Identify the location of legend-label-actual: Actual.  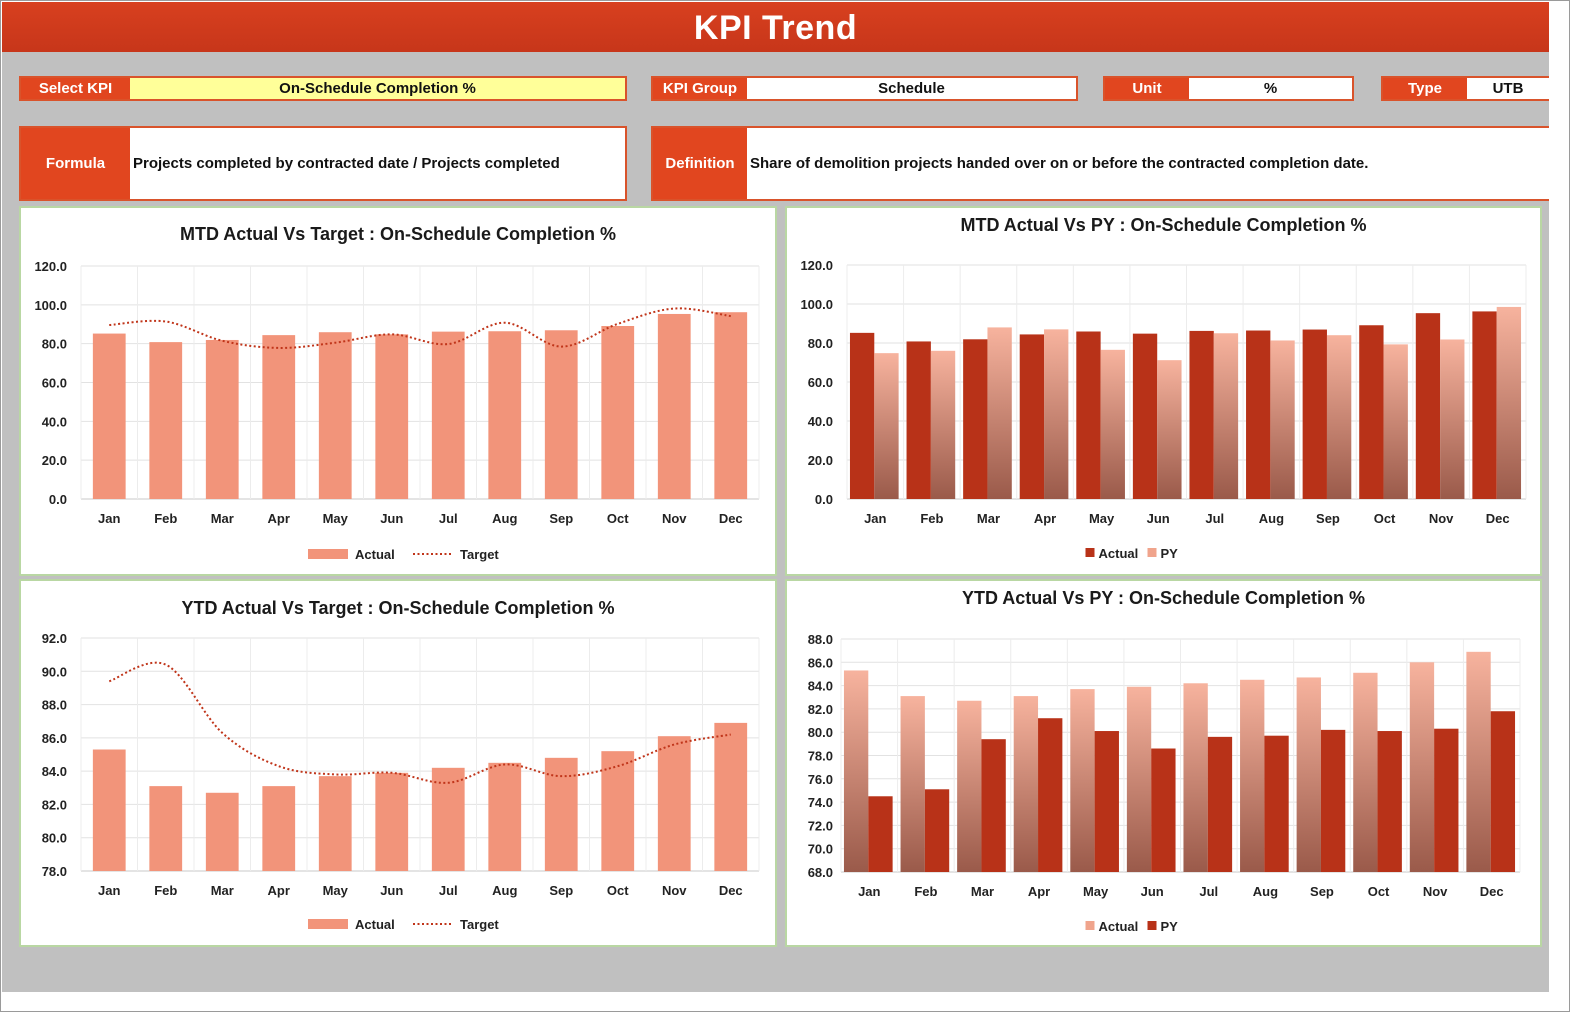
(375, 554).